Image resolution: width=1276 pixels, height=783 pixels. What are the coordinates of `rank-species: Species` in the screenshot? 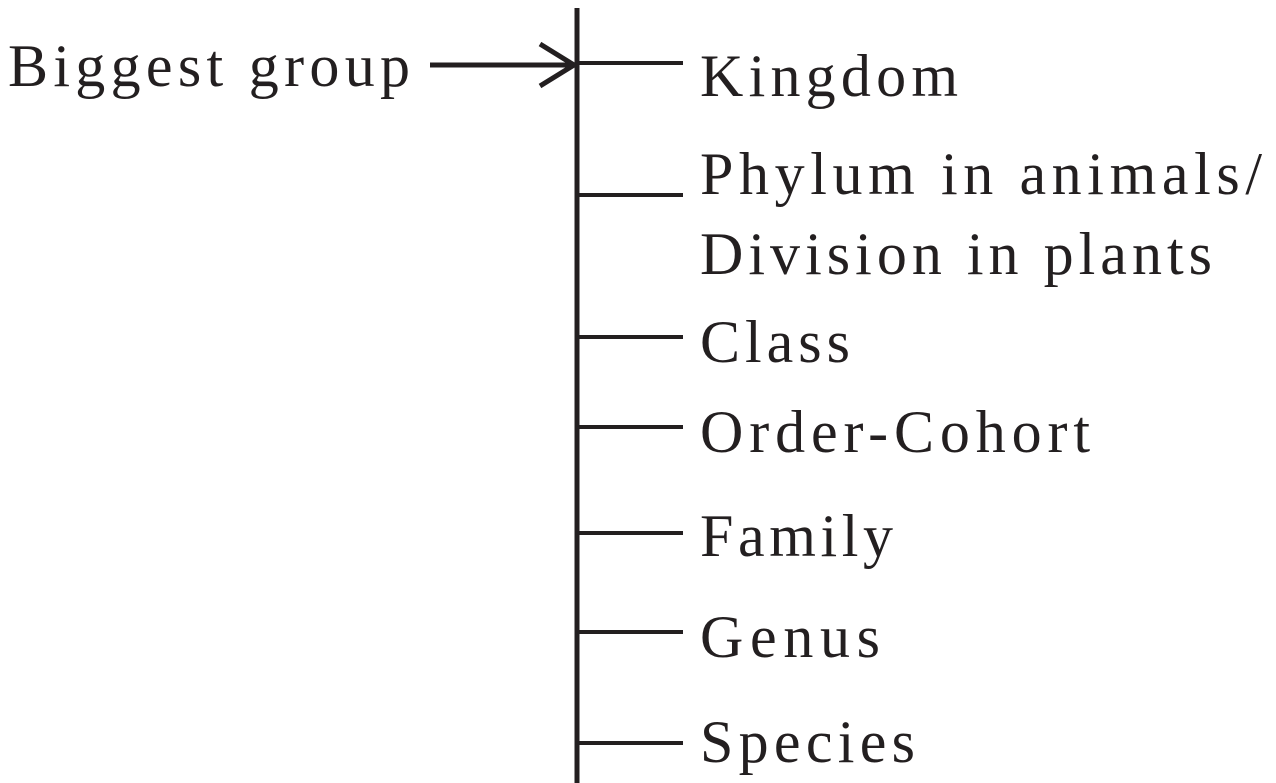 It's located at (807, 742).